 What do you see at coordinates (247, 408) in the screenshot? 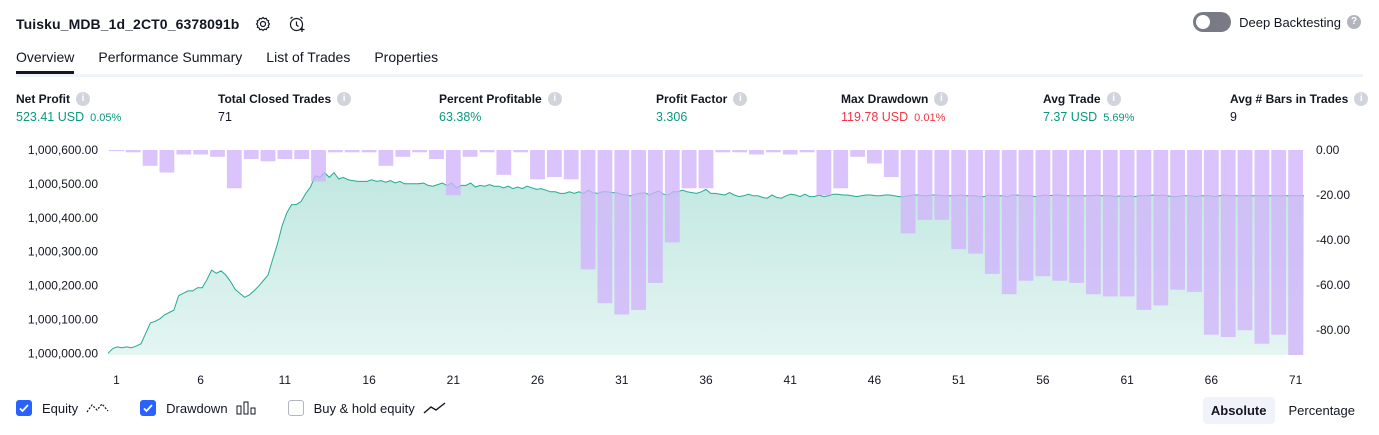
I see `drawdown-bars-icon` at bounding box center [247, 408].